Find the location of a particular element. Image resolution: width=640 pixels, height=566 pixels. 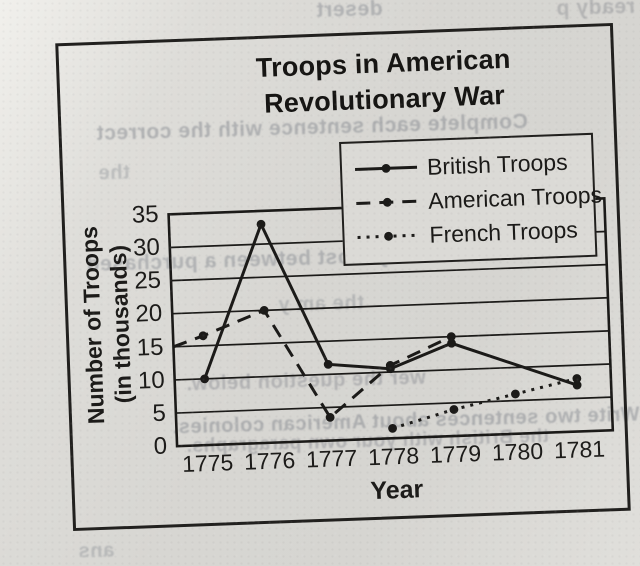

legend-label: British Troops is located at coordinates (497, 164).